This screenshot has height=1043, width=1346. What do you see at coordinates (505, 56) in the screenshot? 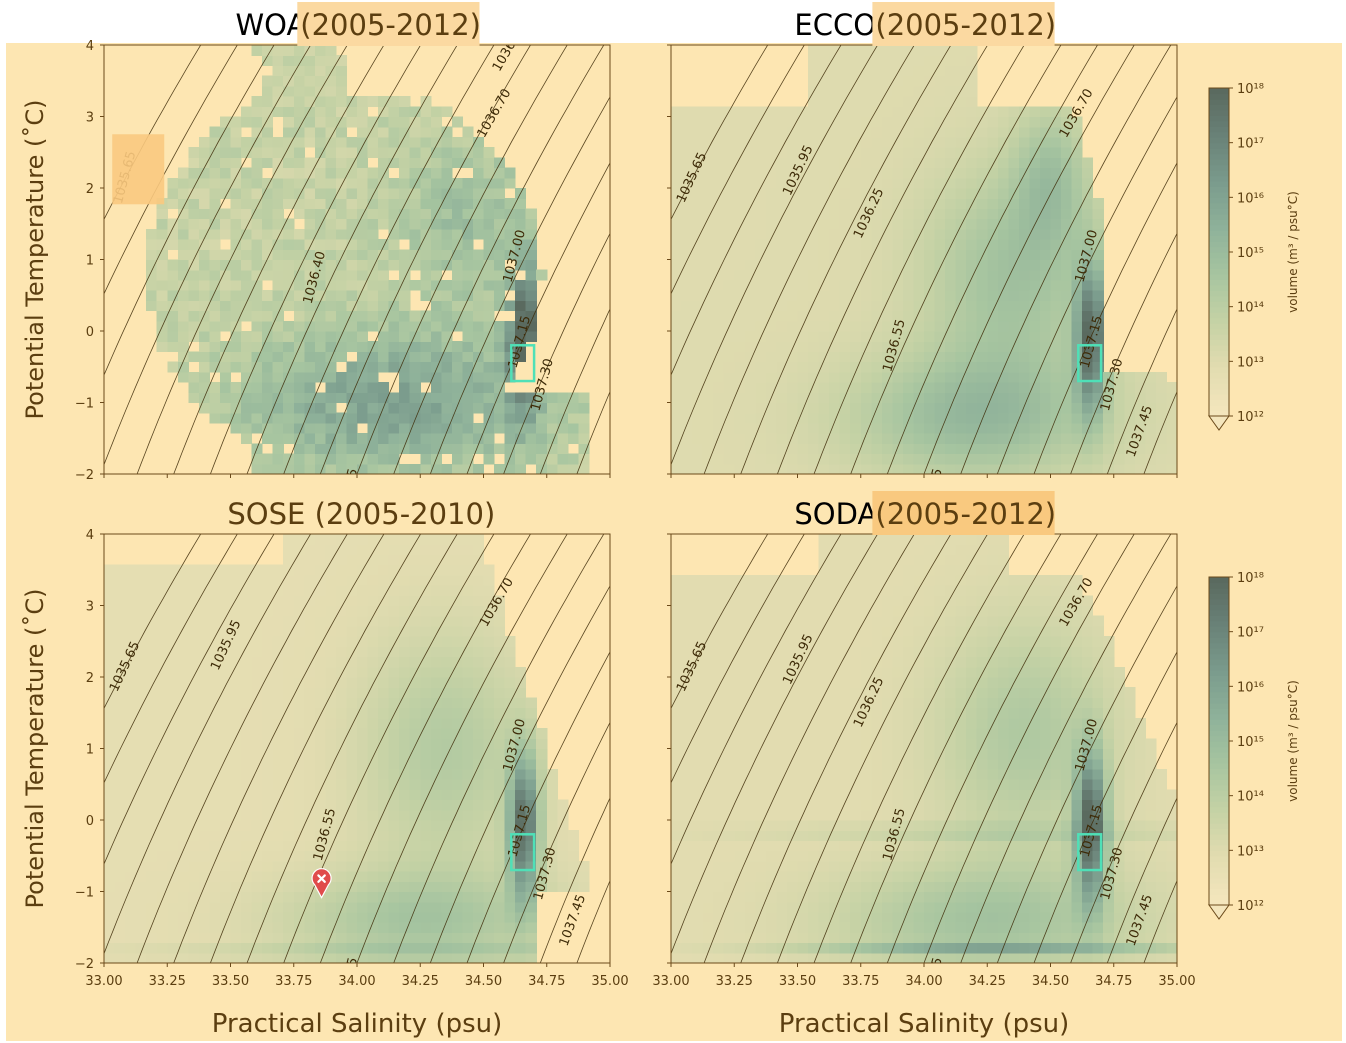
I see `contour-label: 1036` at bounding box center [505, 56].